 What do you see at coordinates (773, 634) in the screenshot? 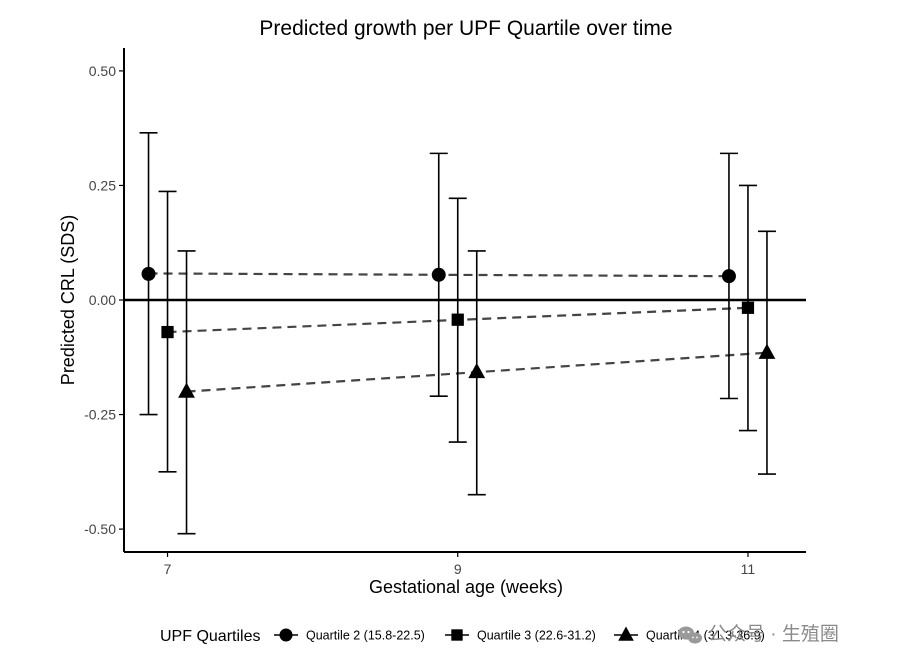
I see `watermark-text: 公众号 · 生殖圈` at bounding box center [773, 634].